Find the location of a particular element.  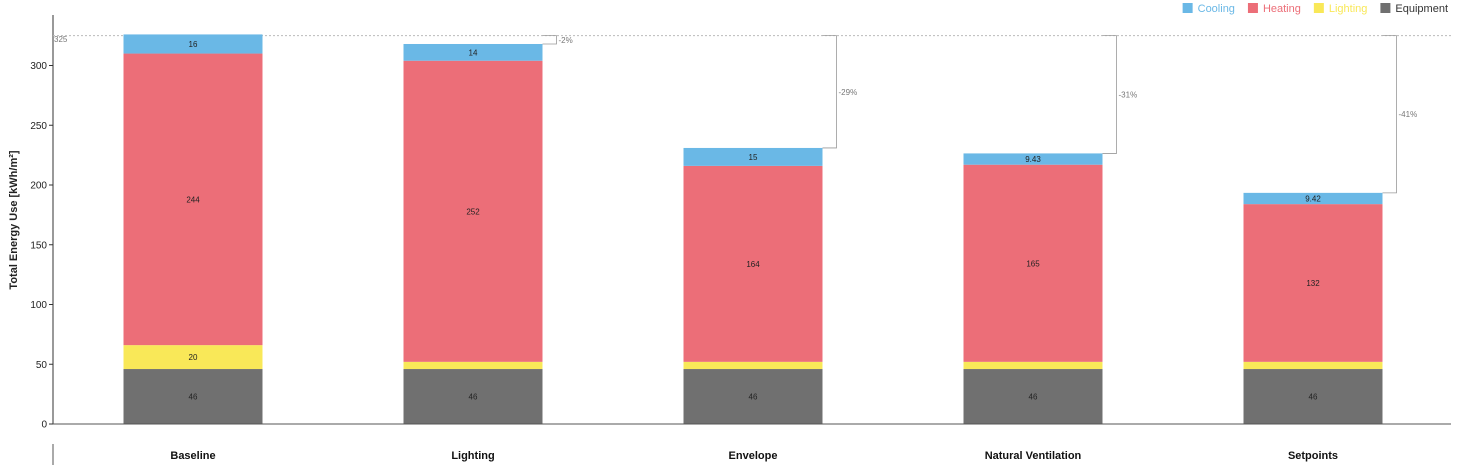

bar-segment-lighting-baseline is located at coordinates (193, 357).